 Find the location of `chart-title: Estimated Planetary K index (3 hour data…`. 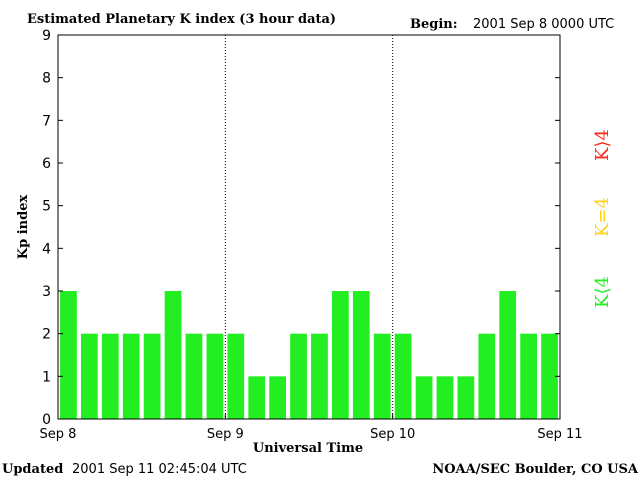

chart-title: Estimated Planetary K index (3 hour data… is located at coordinates (181, 19).